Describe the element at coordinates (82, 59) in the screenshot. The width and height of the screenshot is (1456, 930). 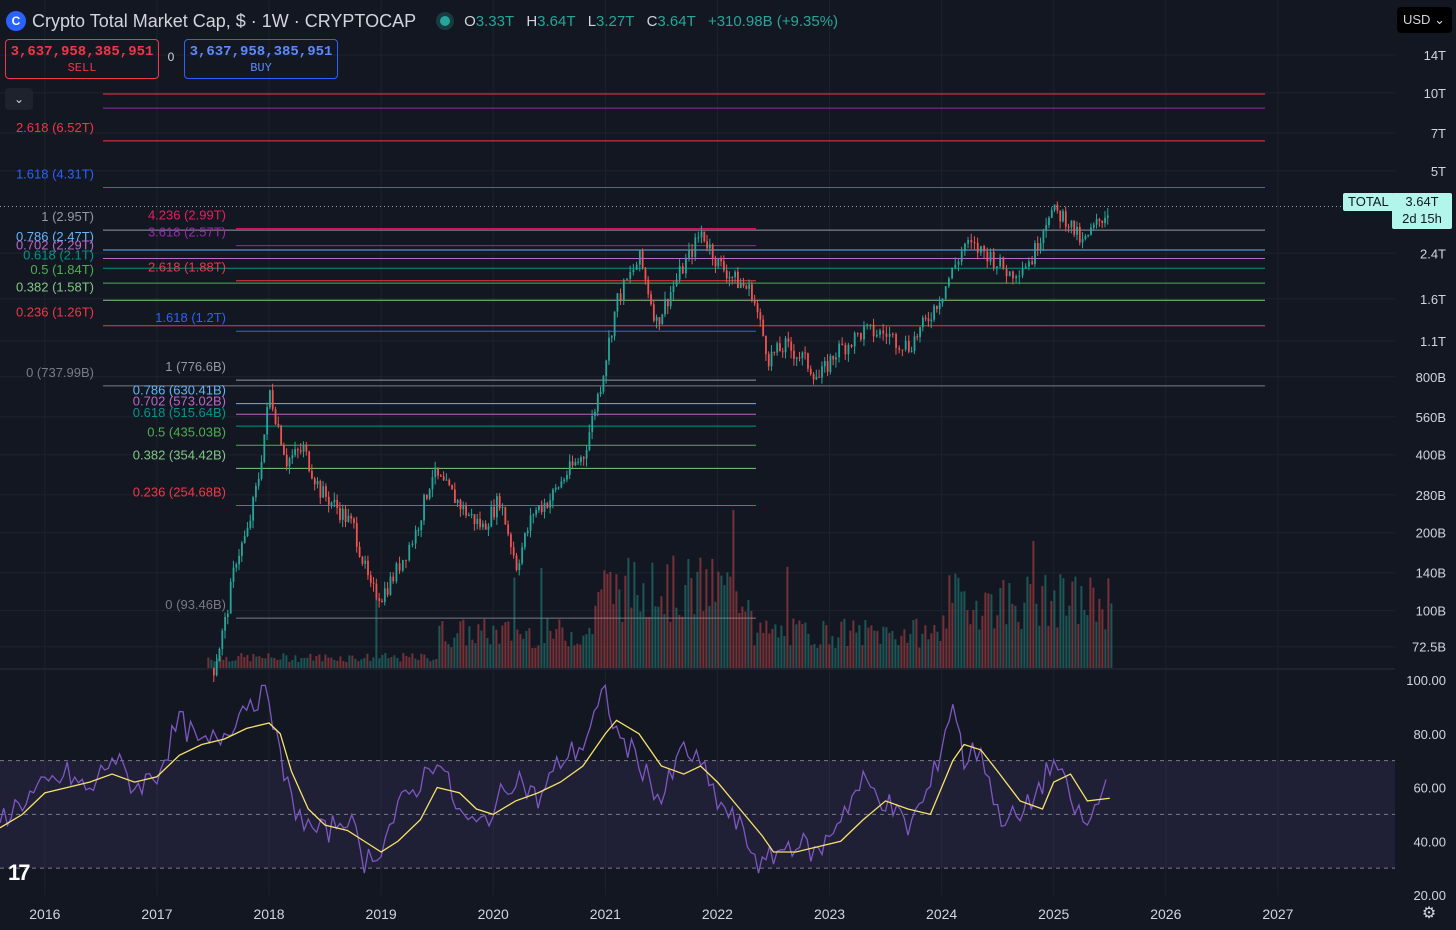
I see `sell-button: 3,637,958,385,951 SELL` at that location.